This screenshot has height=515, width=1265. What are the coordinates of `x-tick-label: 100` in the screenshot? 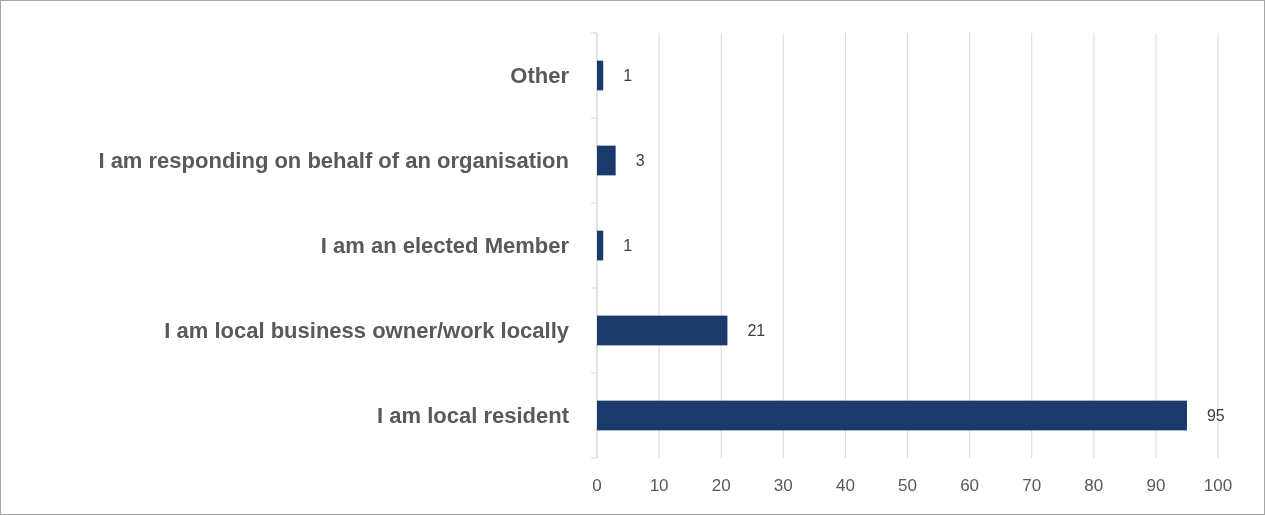 It's located at (1218, 485).